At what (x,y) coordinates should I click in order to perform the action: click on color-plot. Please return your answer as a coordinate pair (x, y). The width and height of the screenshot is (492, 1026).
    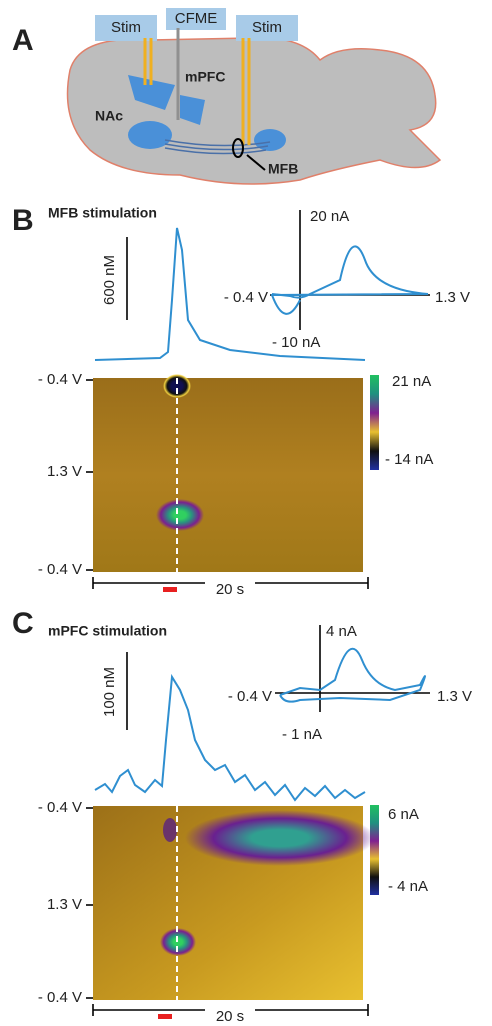
    Looking at the image, I should click on (228, 475).